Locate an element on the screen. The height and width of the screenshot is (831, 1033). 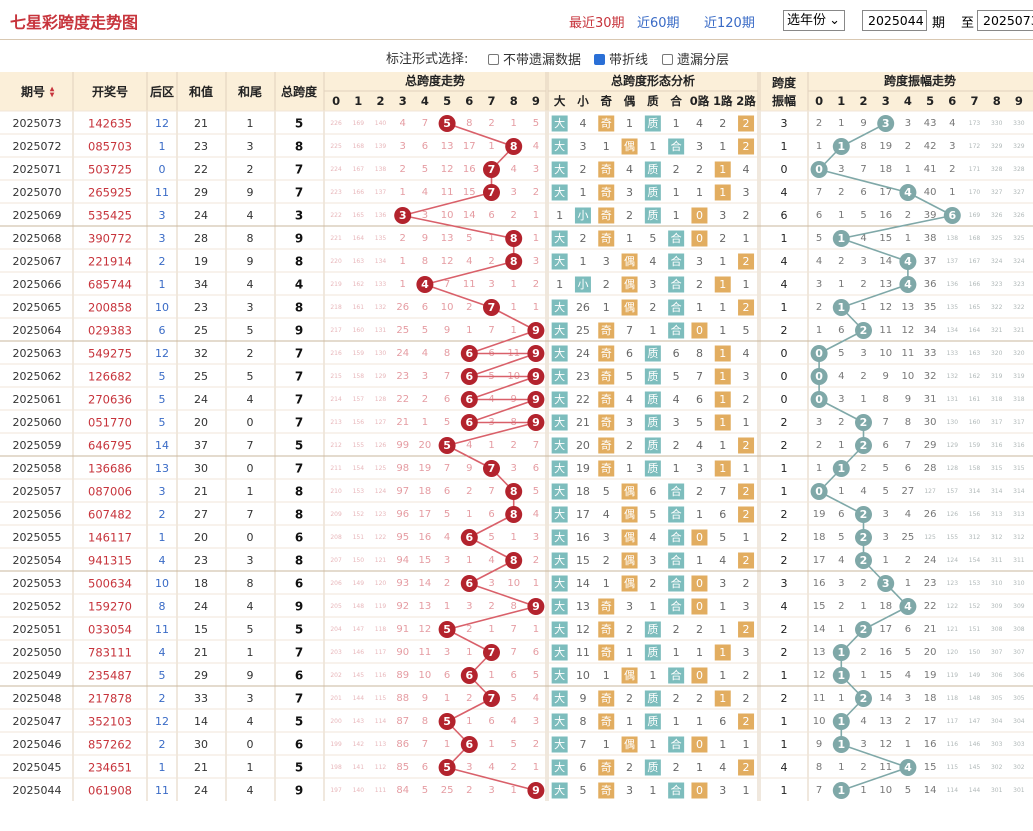
header-form-col: 偶 is located at coordinates (630, 101).